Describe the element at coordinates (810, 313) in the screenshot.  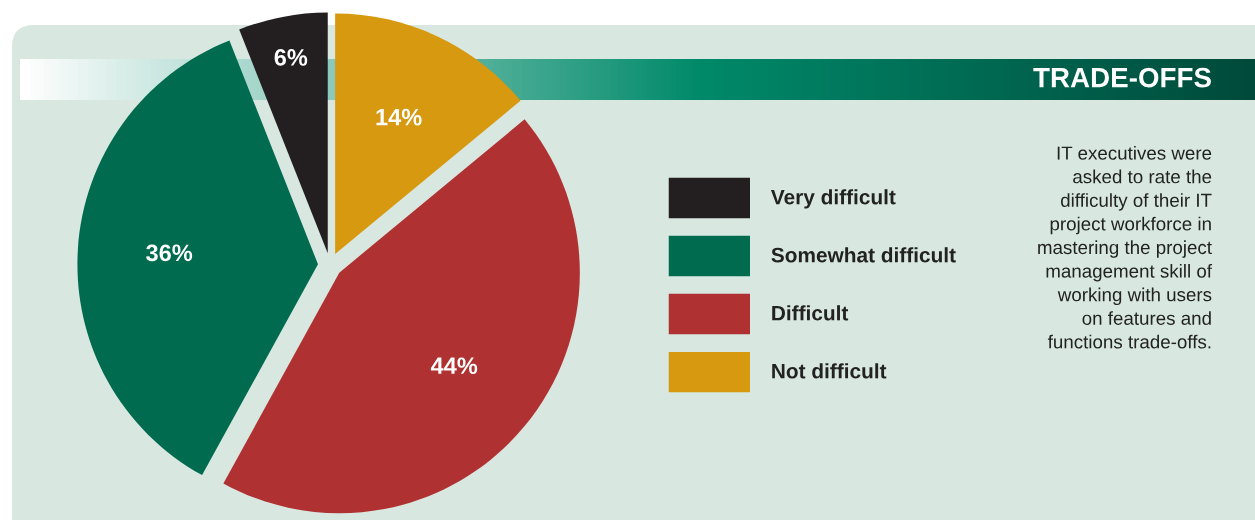
I see `legend-label: Difficult` at that location.